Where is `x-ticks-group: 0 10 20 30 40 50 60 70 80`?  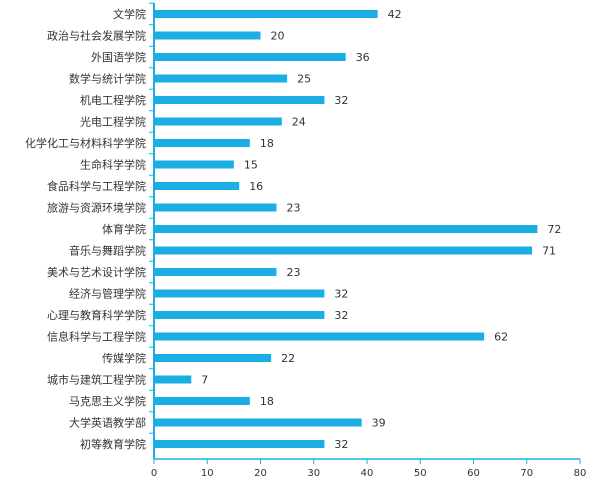
x-ticks-group: 0 10 20 30 40 50 60 70 80 is located at coordinates (369, 469).